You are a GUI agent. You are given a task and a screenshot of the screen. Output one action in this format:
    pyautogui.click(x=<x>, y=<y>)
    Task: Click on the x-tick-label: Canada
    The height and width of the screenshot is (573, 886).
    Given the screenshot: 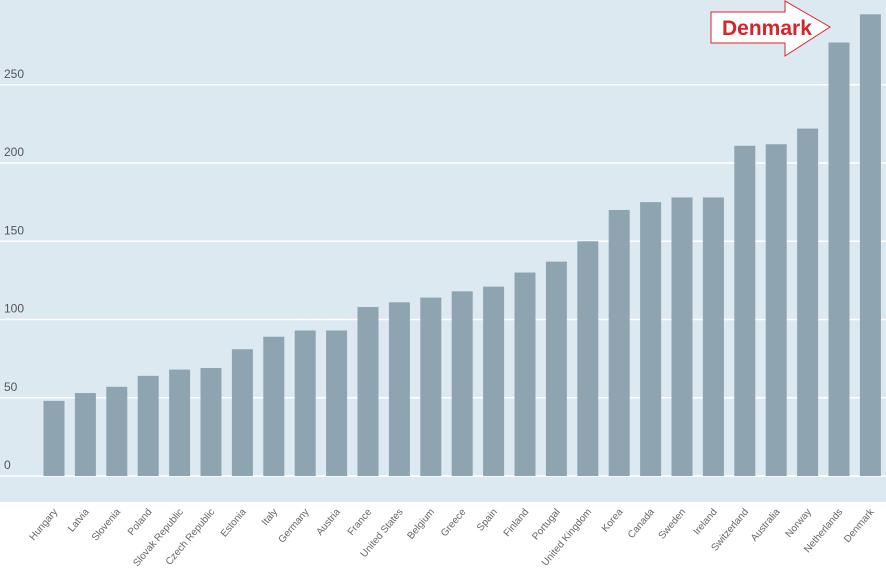 What is the action you would take?
    pyautogui.click(x=641, y=524)
    